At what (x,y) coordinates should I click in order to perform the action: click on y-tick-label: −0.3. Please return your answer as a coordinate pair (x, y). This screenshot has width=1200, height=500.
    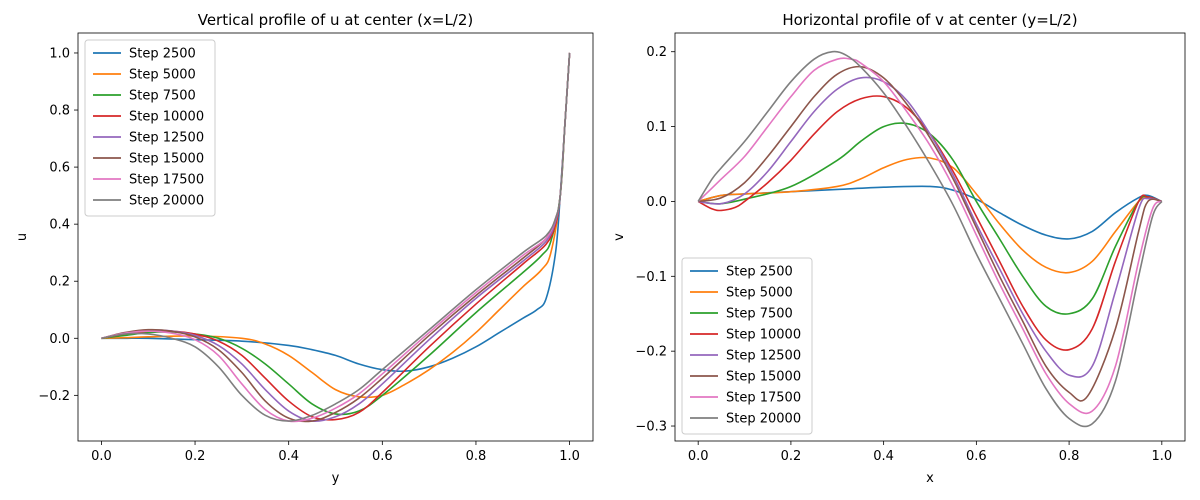
    Looking at the image, I should click on (651, 427).